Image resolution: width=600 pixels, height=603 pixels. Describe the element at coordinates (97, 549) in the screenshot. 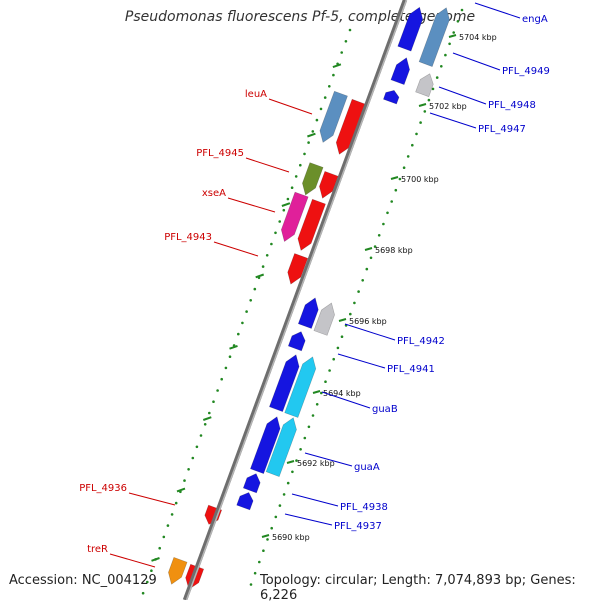

I see `gene-label-trer: treR` at that location.